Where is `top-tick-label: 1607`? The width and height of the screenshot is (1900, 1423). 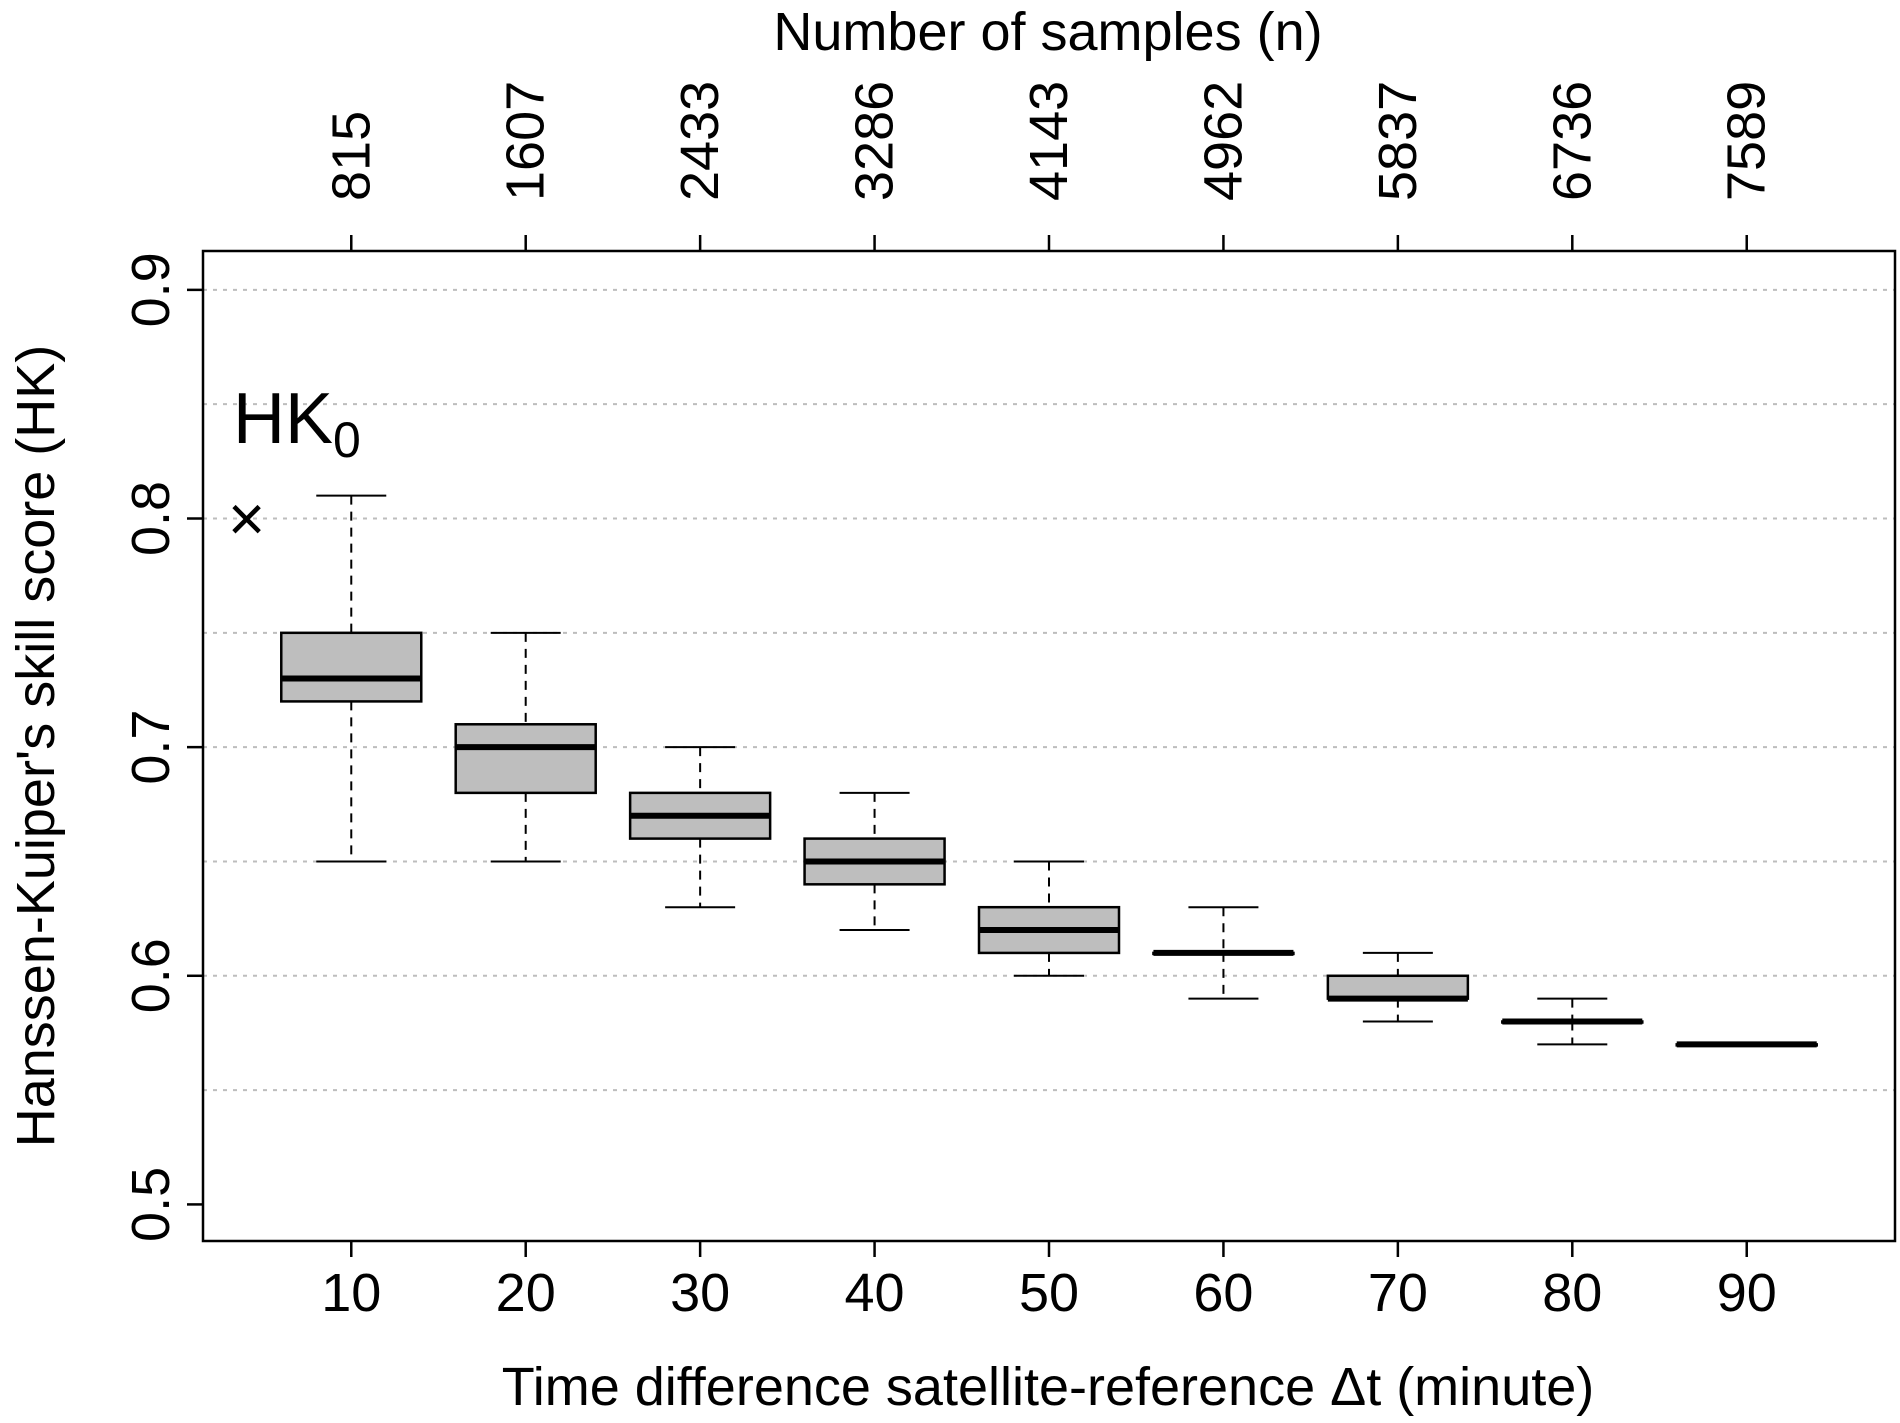 top-tick-label: 1607 is located at coordinates (526, 141).